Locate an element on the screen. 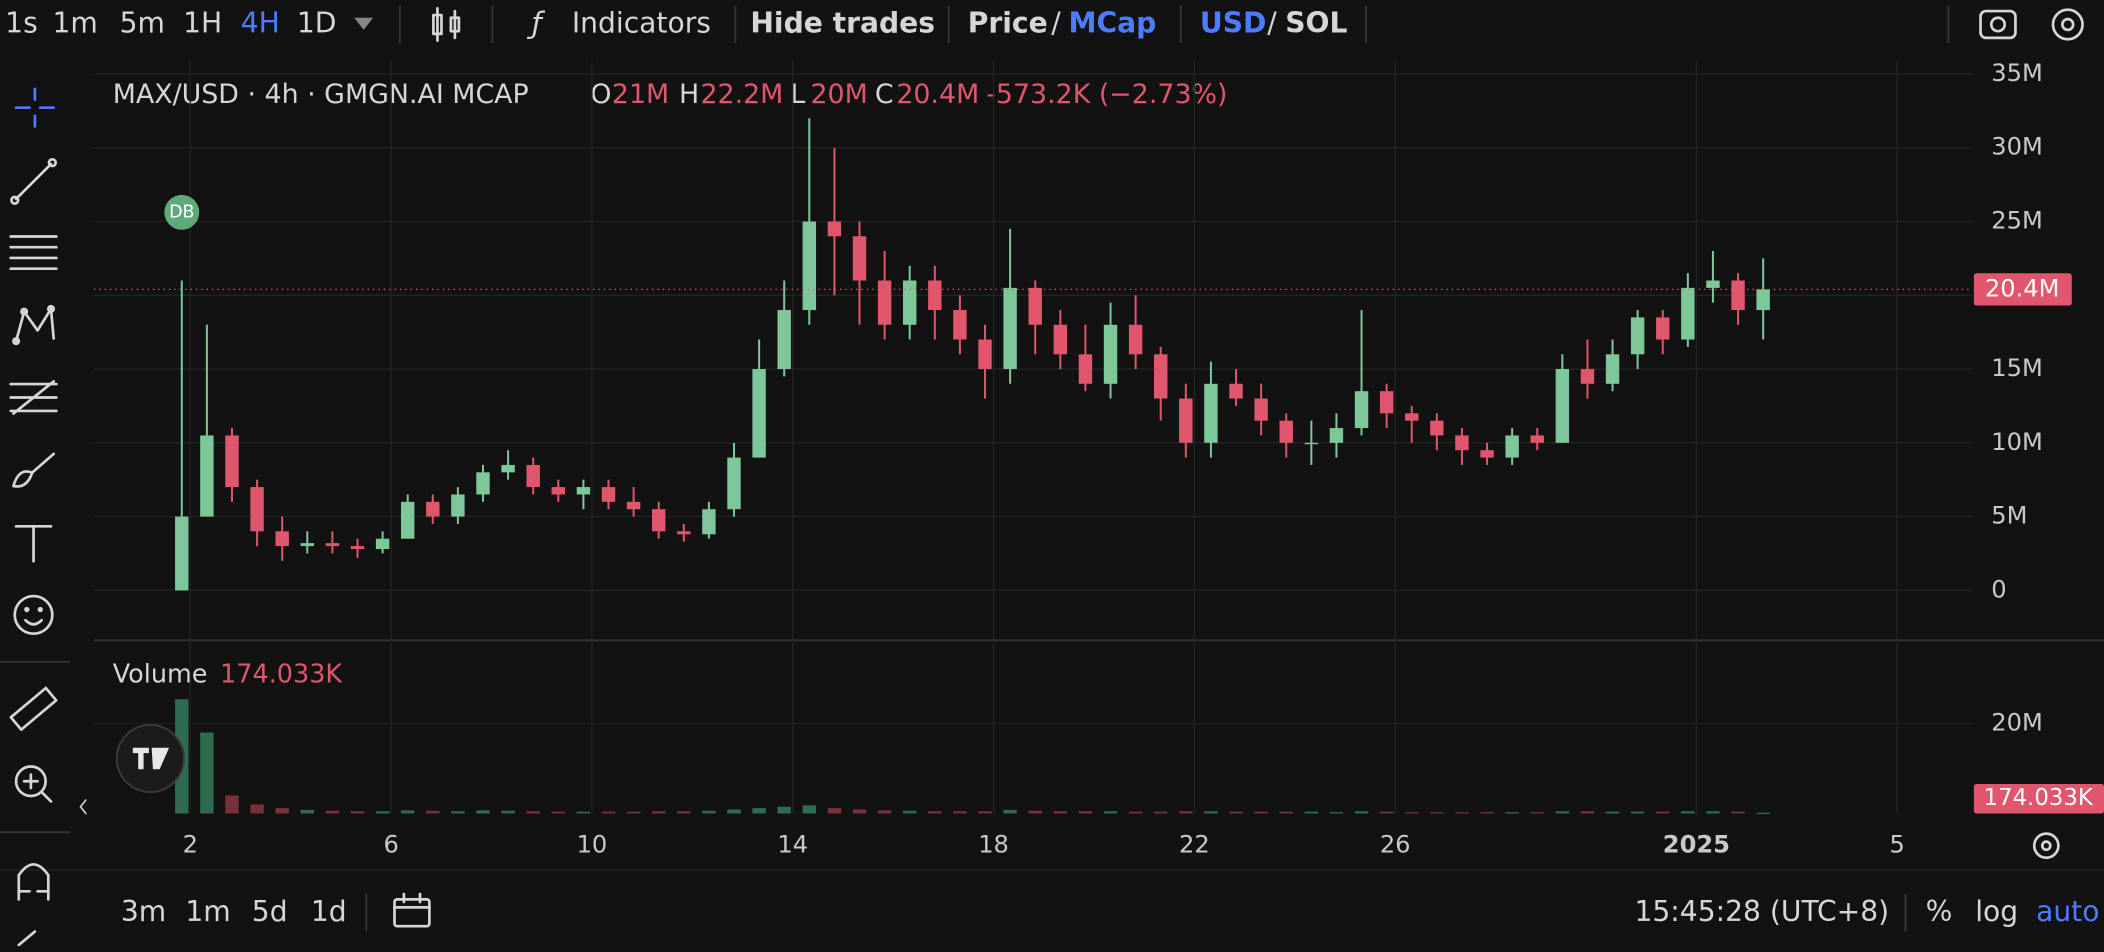 This screenshot has width=2104, height=952. lines-tool is located at coordinates (33, 253).